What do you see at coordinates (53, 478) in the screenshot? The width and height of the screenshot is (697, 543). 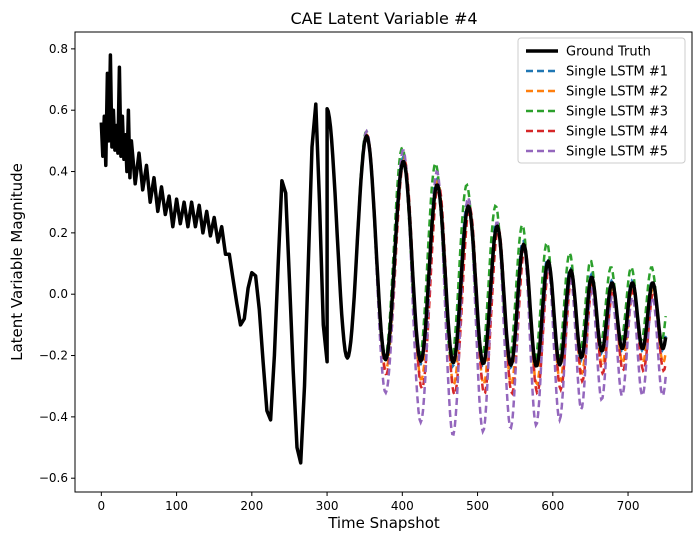 I see `y-tick-label: −0.6` at bounding box center [53, 478].